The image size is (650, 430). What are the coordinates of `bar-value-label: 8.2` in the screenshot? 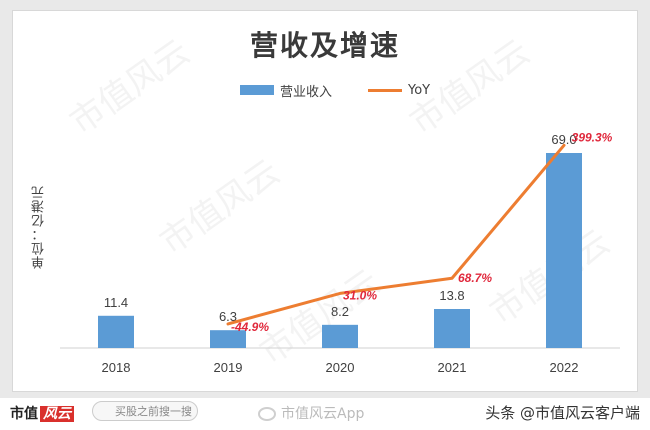 It's located at (340, 311).